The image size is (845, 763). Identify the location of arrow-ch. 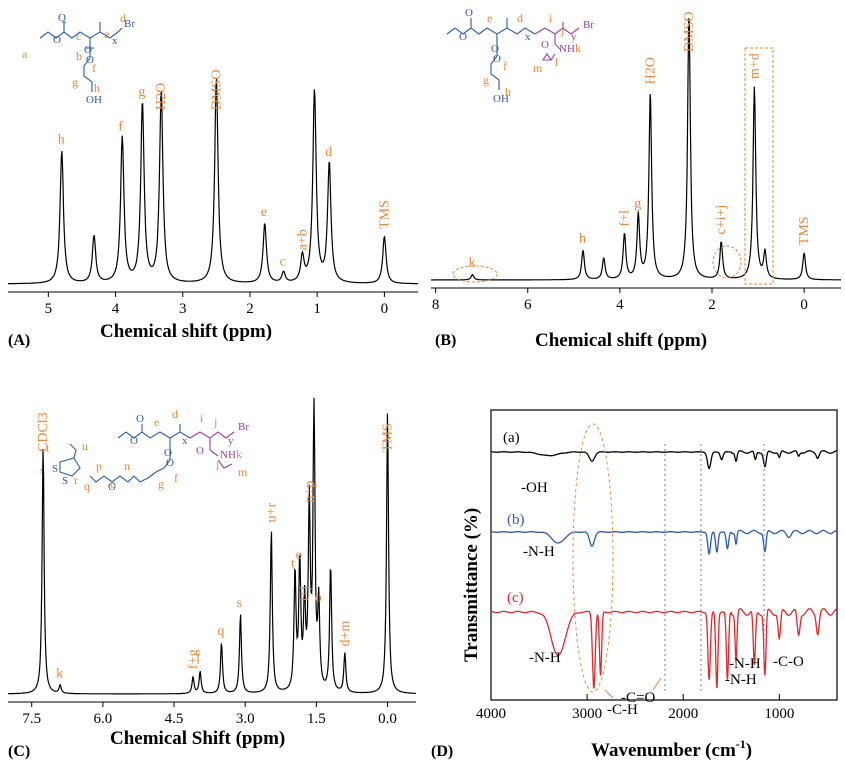
(609, 694).